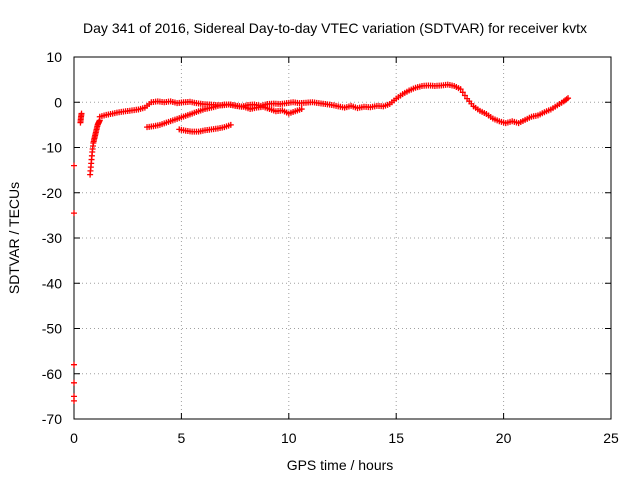 This screenshot has width=640, height=480. Describe the element at coordinates (52, 193) in the screenshot. I see `y-tick-label: -20` at that location.